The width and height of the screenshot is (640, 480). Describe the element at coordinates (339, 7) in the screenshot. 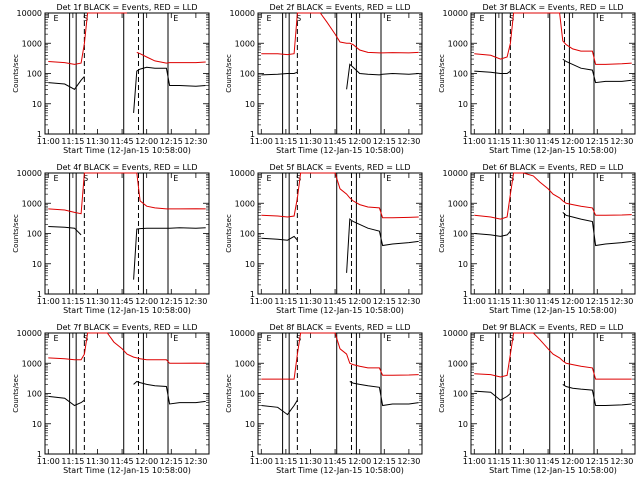

I see `panel-title: Det 2f BLACK = Events, RED = LLD` at that location.